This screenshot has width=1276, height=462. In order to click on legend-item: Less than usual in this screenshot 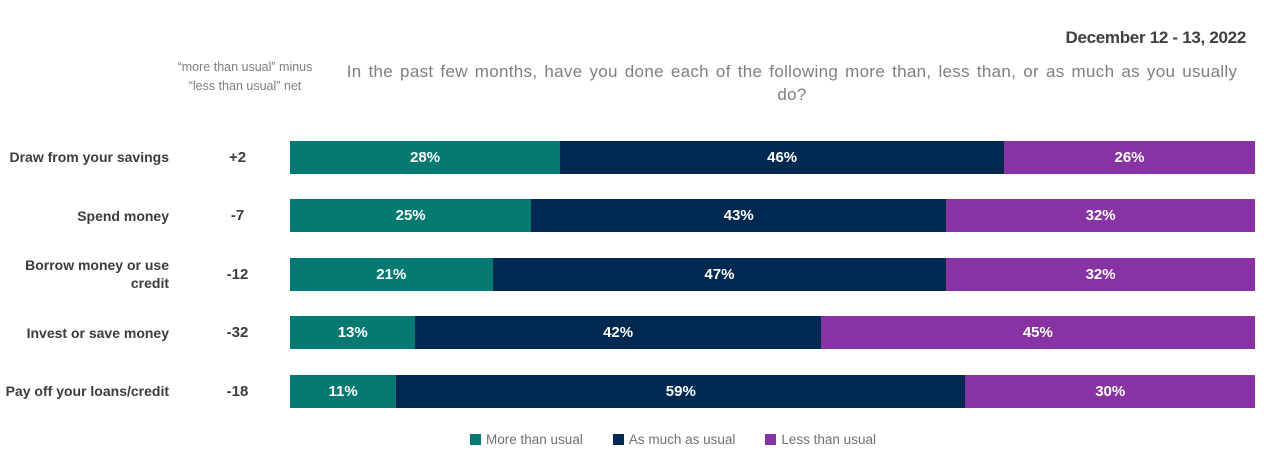, I will do `click(820, 439)`.